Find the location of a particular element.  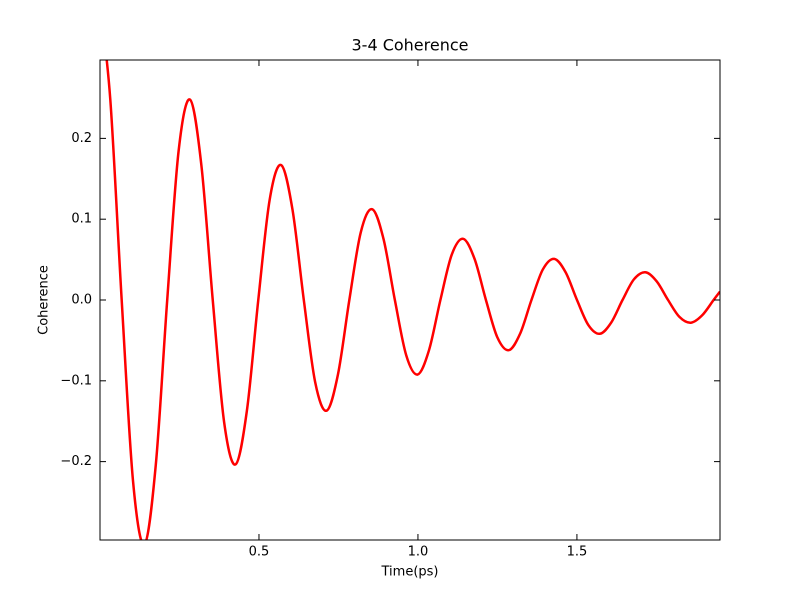

x-axis-label: Time(ps) is located at coordinates (410, 572).